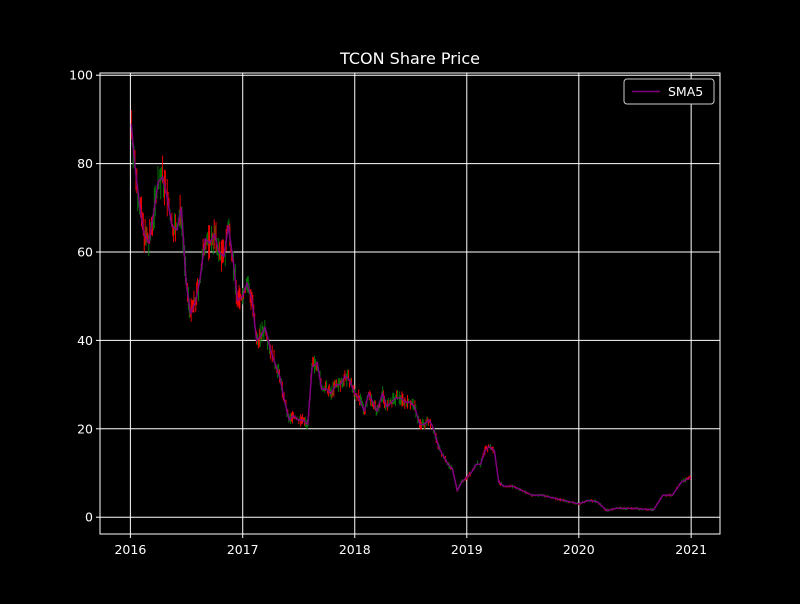 This screenshot has height=604, width=800. Describe the element at coordinates (467, 549) in the screenshot. I see `x-tick-label: 2019` at that location.